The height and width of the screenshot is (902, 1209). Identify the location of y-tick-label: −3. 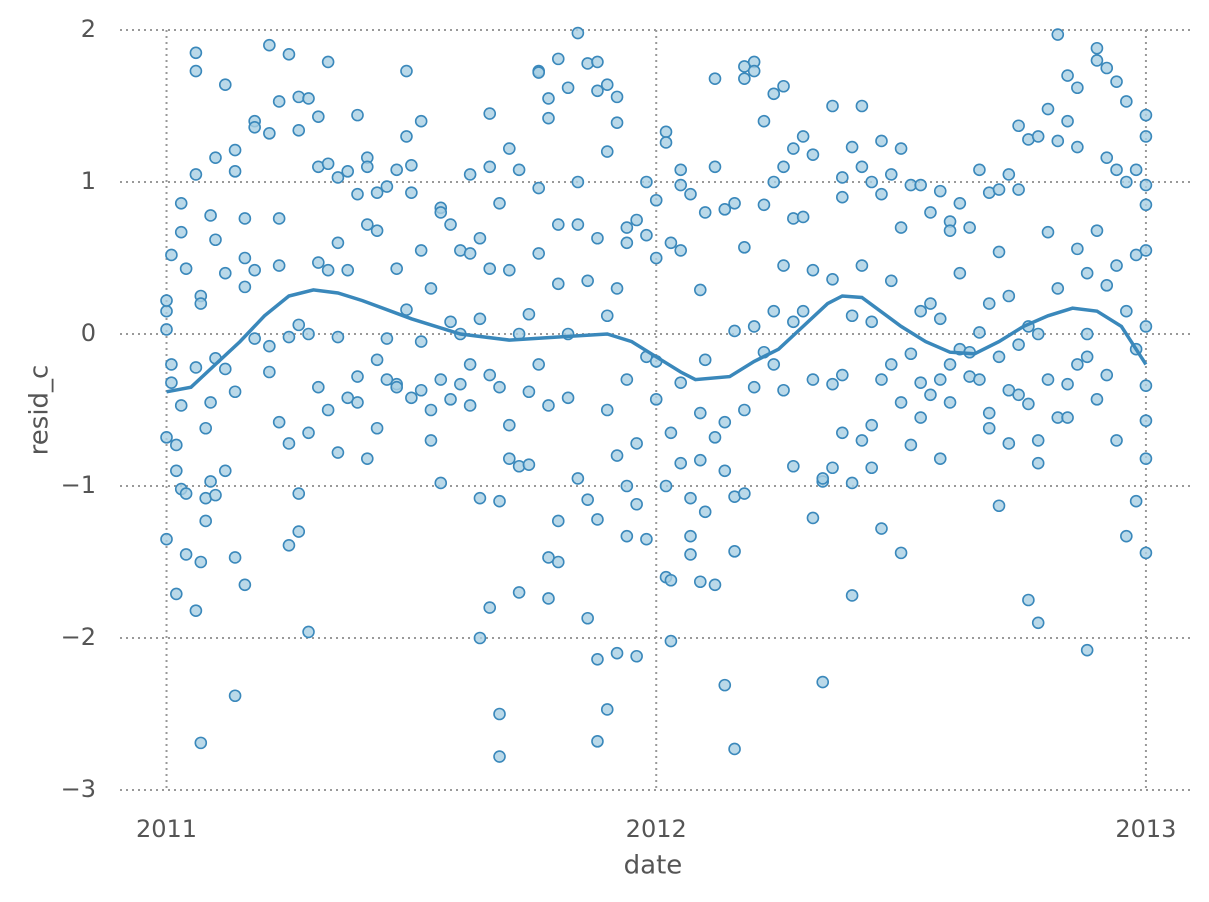
(78, 789).